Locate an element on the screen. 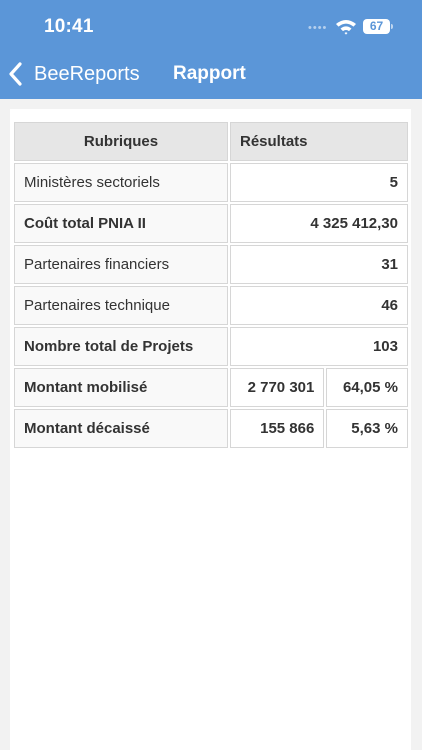 Image resolution: width=422 pixels, height=750 pixels. table-row: Partenaires financiers 31 is located at coordinates (211, 264).